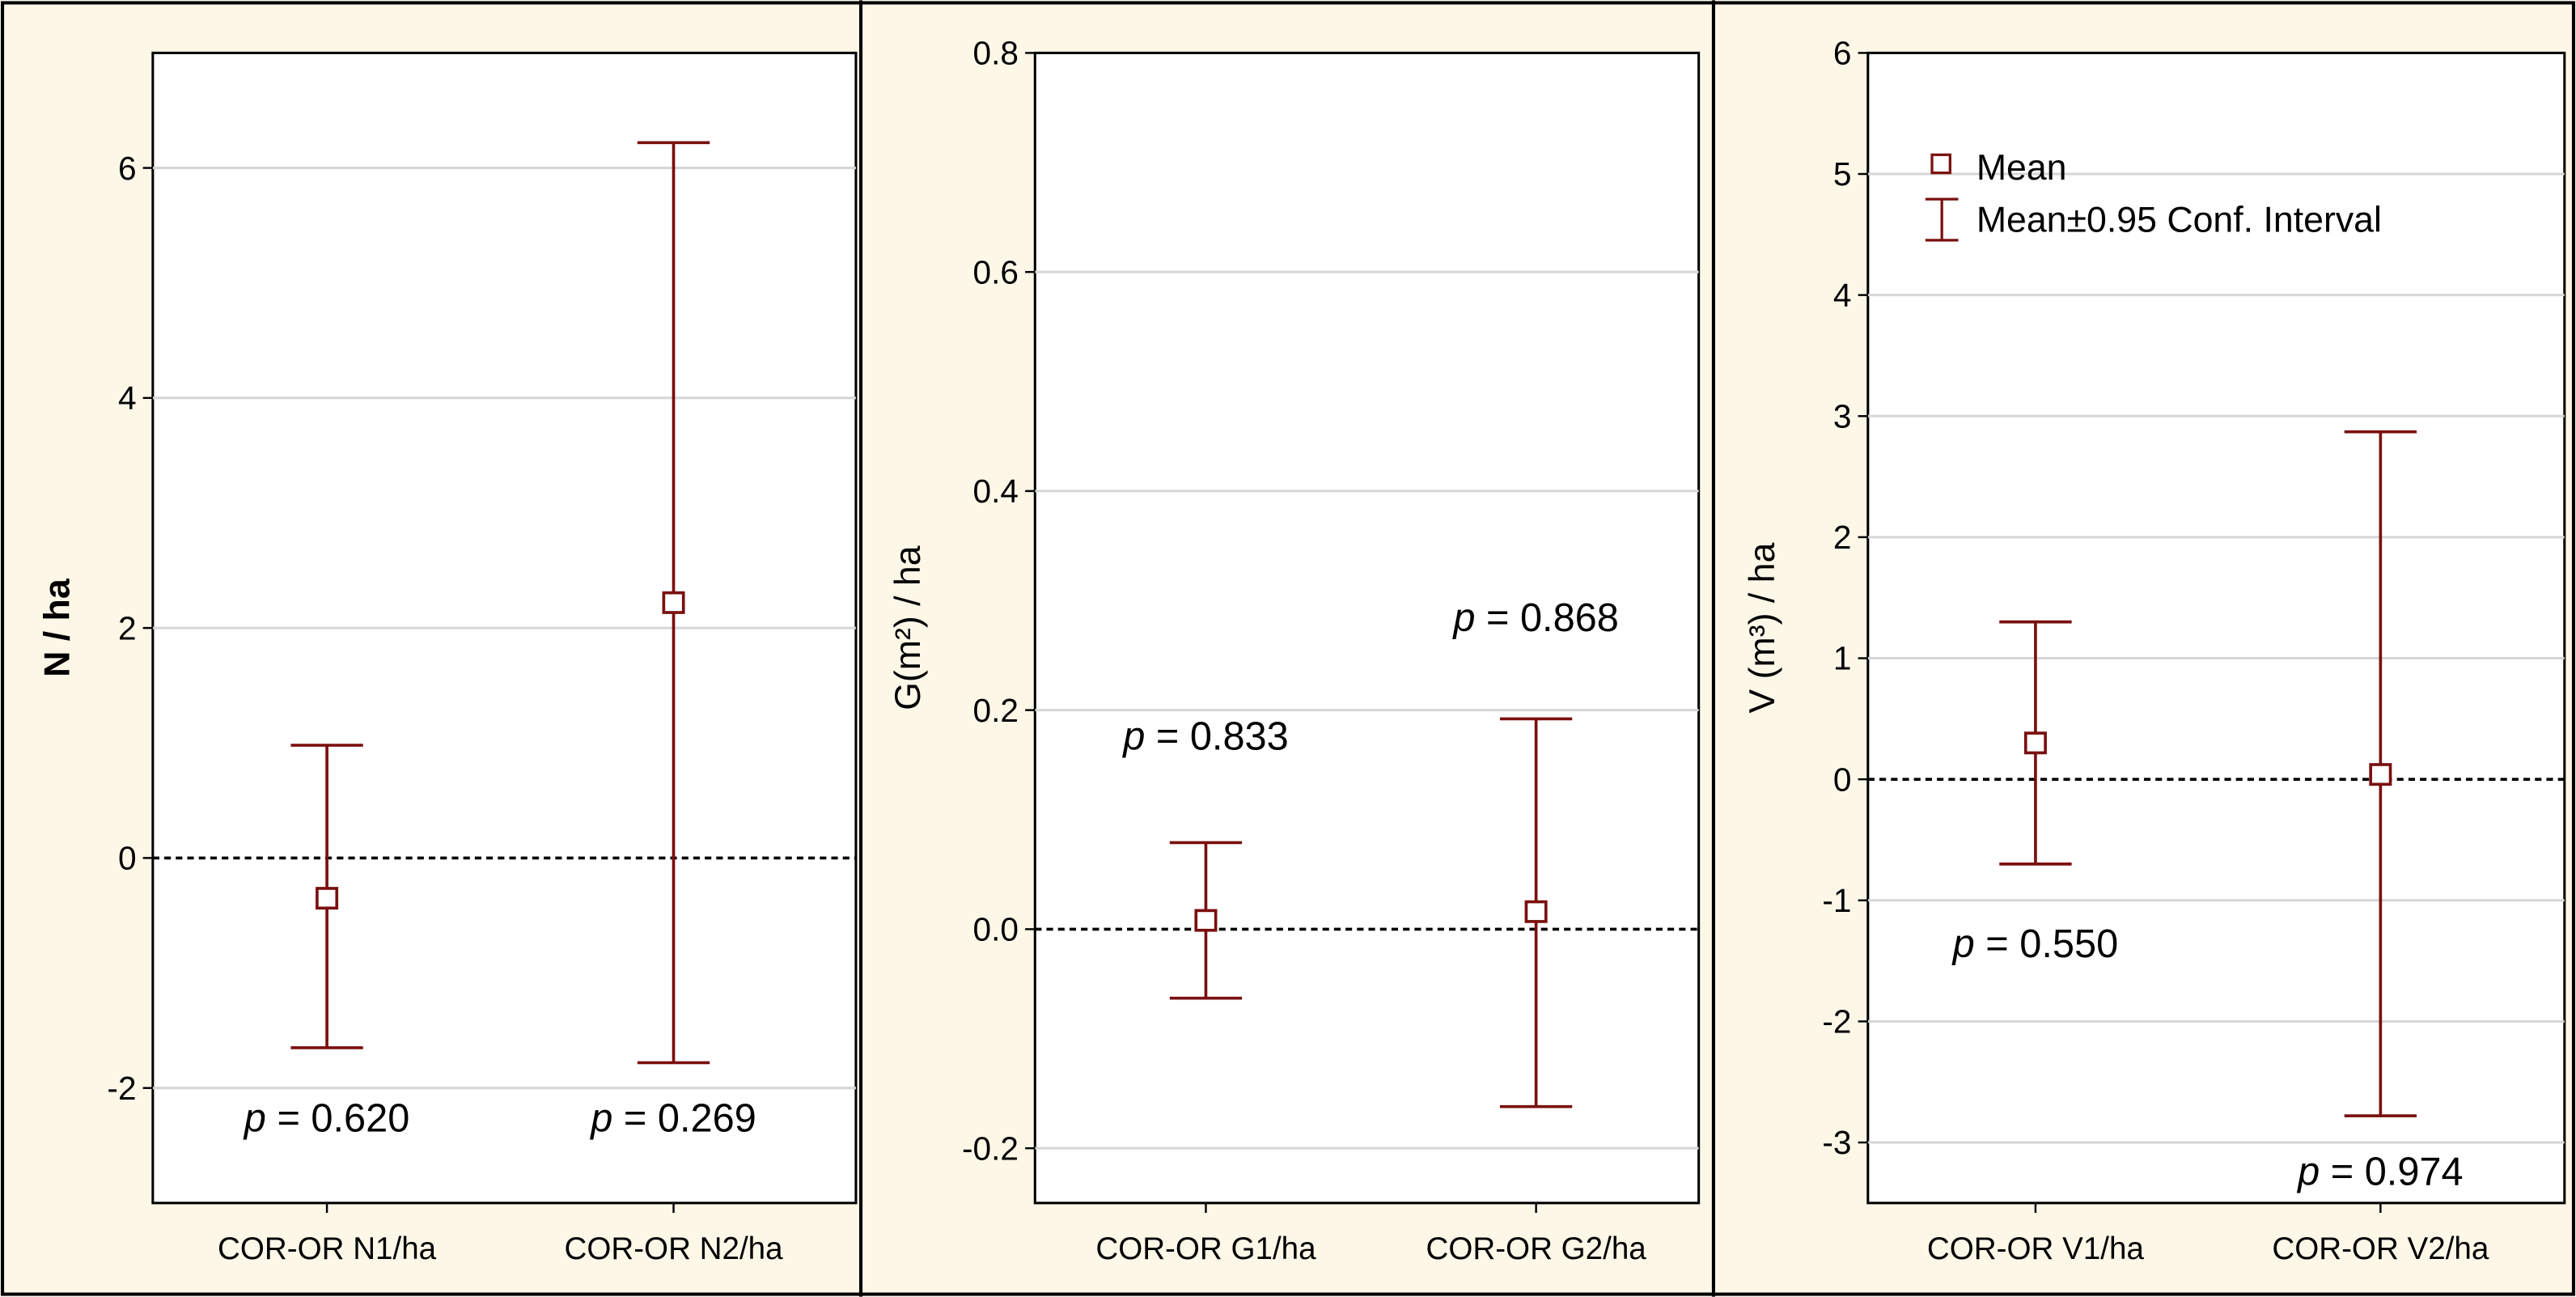  Describe the element at coordinates (2391, 1171) in the screenshot. I see `p-value: = 0.974` at that location.